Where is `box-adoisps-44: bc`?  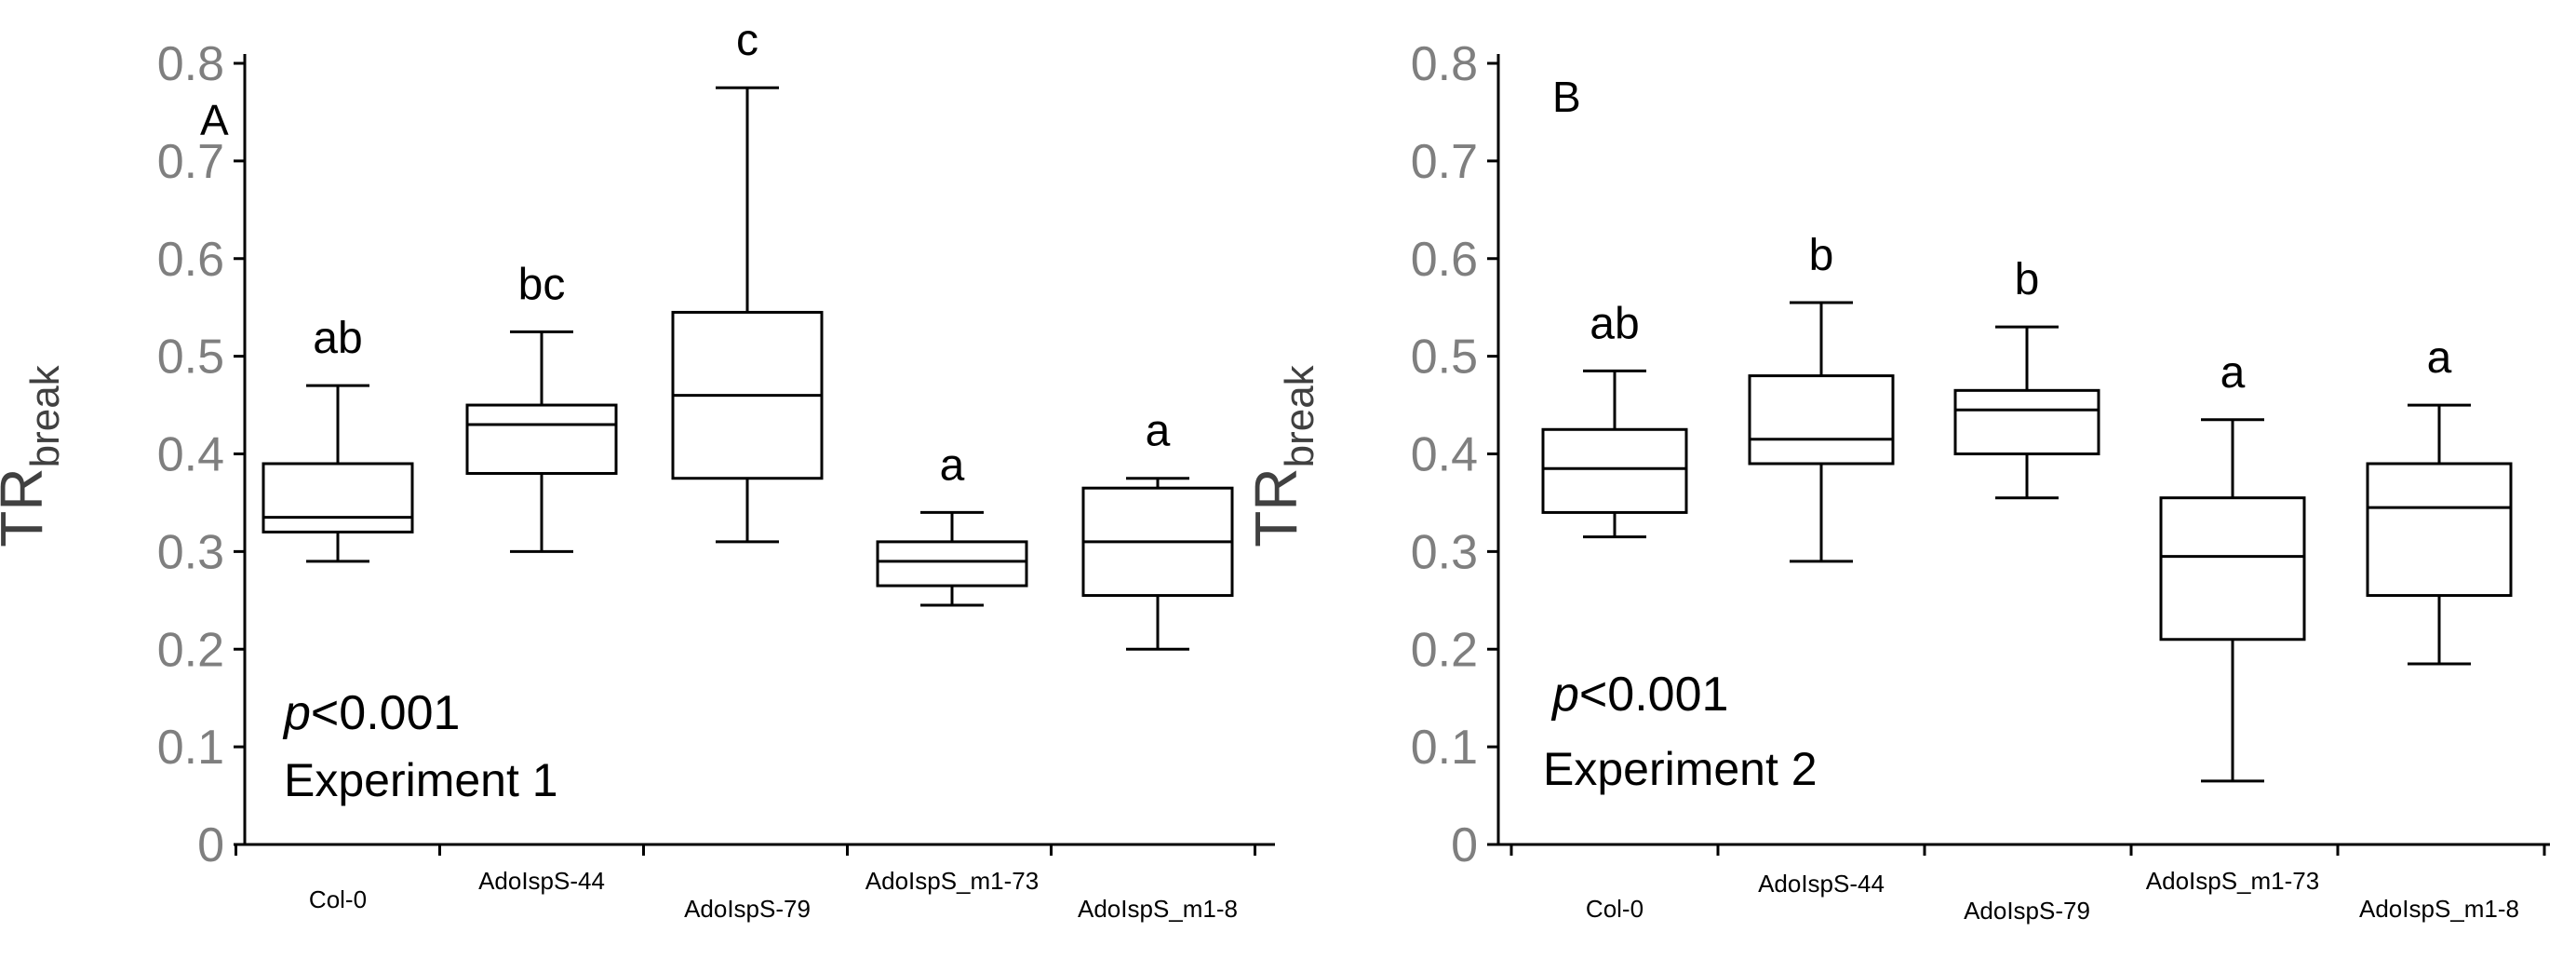
box-adoisps-44: bc is located at coordinates (541, 406).